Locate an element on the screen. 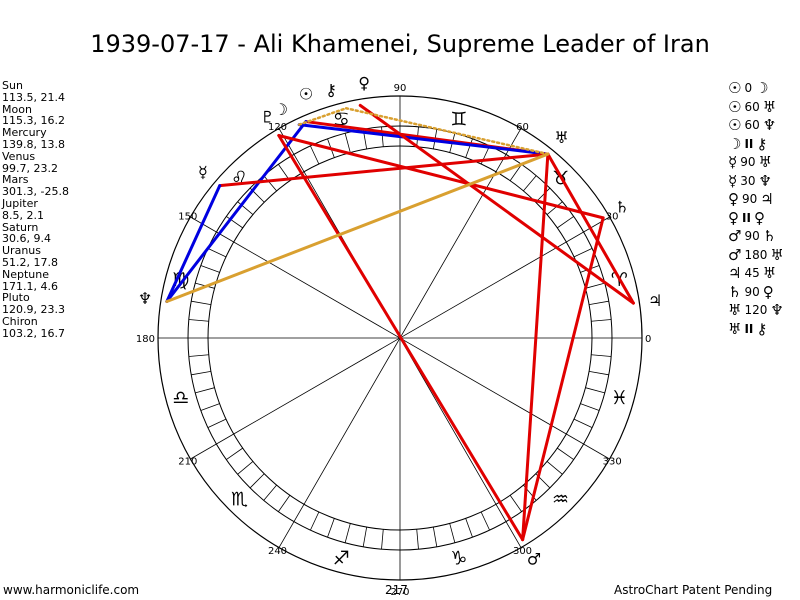  zodiac-sign-icon: ♐ is located at coordinates (341, 558).